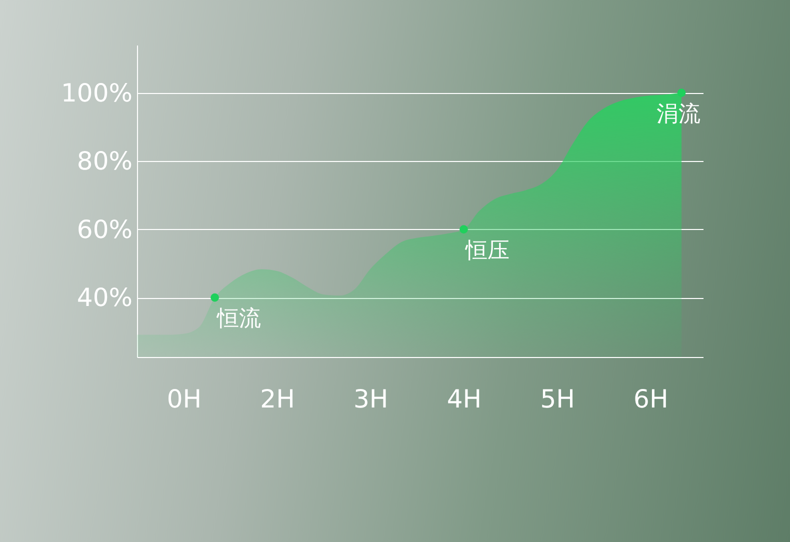 This screenshot has height=542, width=790. Describe the element at coordinates (104, 297) in the screenshot. I see `y-tick-label: 40%` at that location.